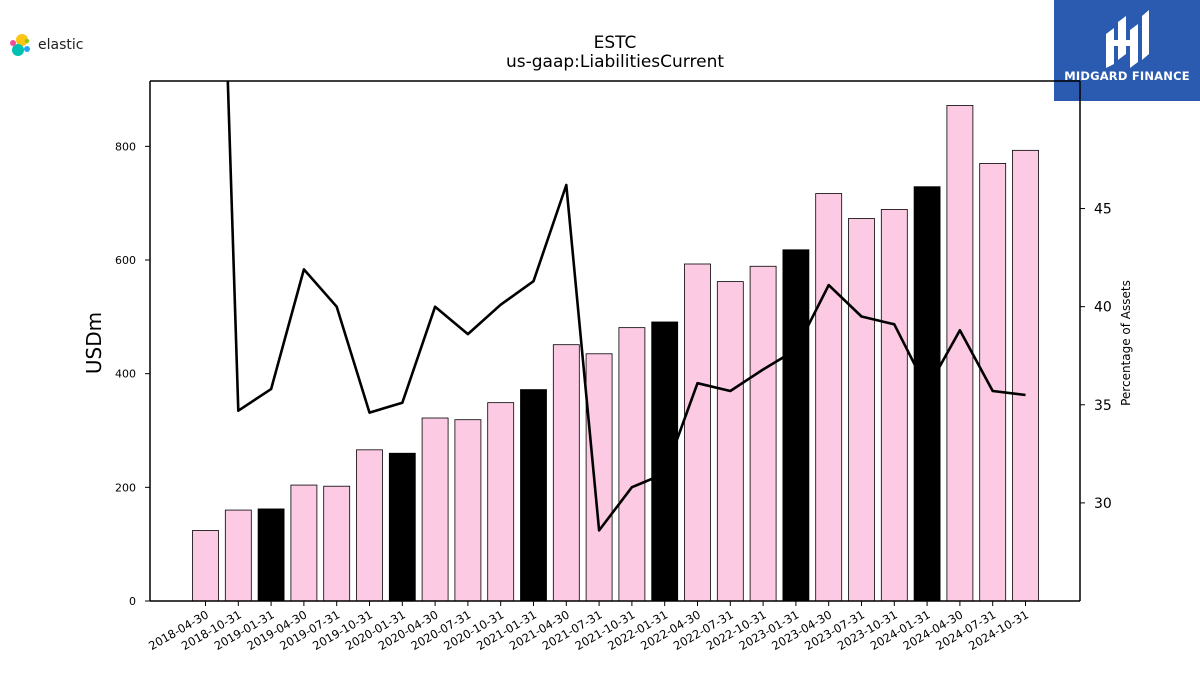  I want to click on y-tick-label: 800, so click(125, 146).